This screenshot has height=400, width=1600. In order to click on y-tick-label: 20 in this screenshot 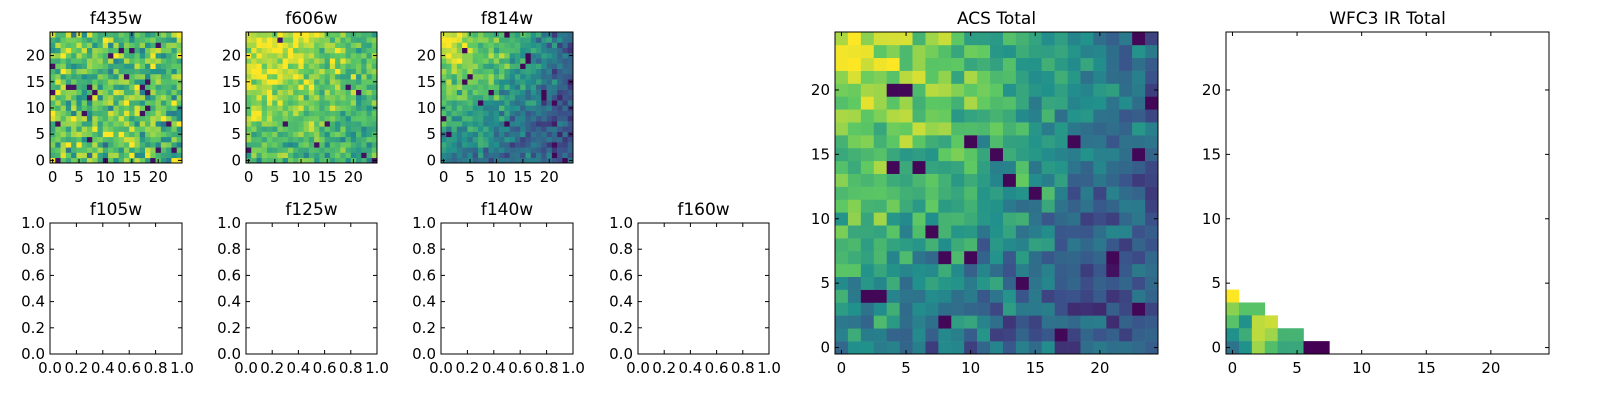, I will do `click(1211, 90)`.